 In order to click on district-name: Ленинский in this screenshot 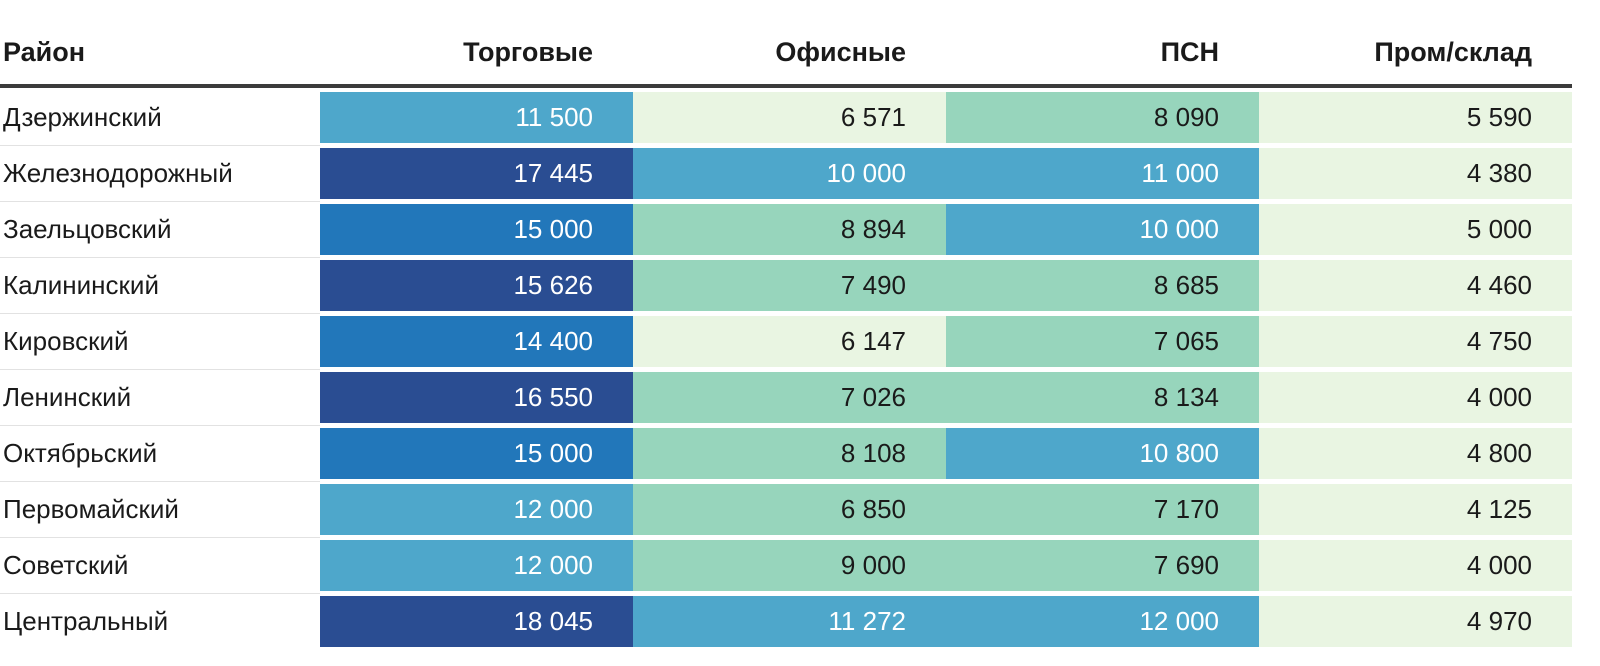, I will do `click(160, 397)`.